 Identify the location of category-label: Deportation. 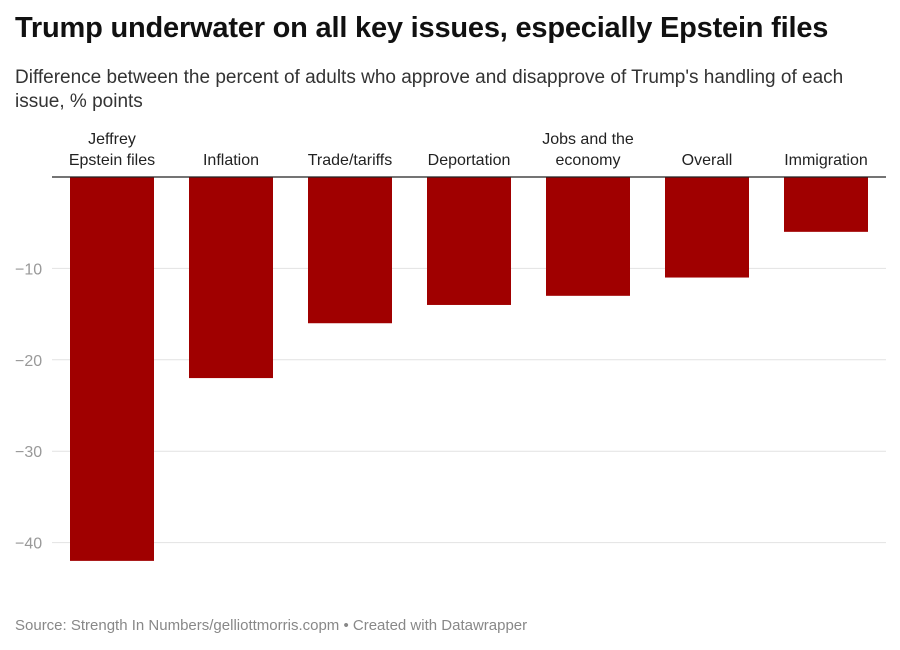
(469, 160).